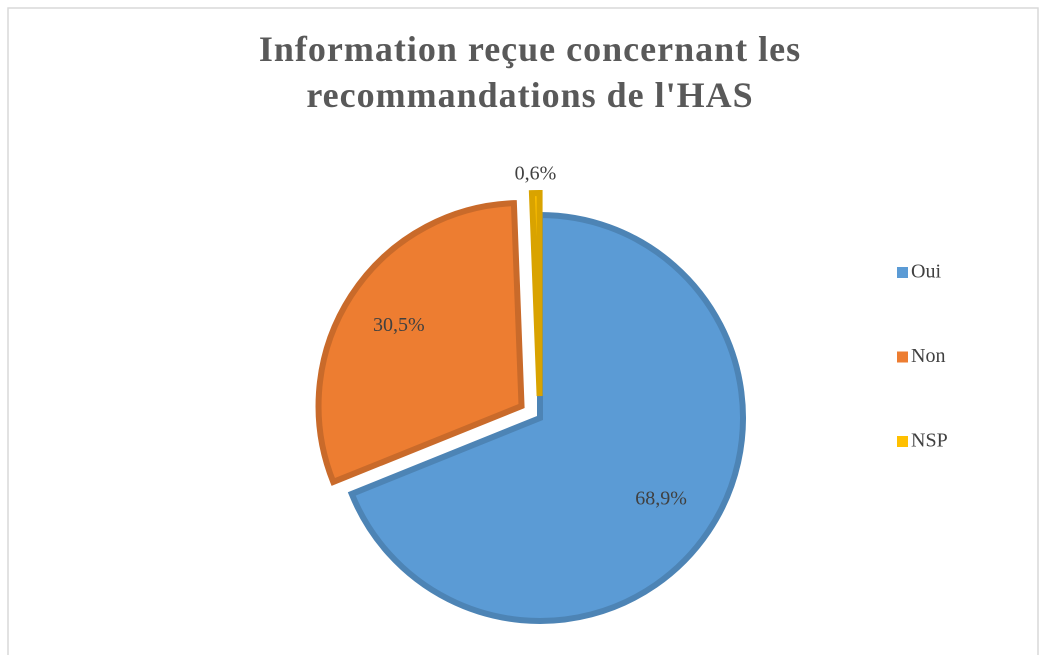 Image resolution: width=1043 pixels, height=655 pixels. Describe the element at coordinates (399, 325) in the screenshot. I see `data-label: 30,5%` at that location.